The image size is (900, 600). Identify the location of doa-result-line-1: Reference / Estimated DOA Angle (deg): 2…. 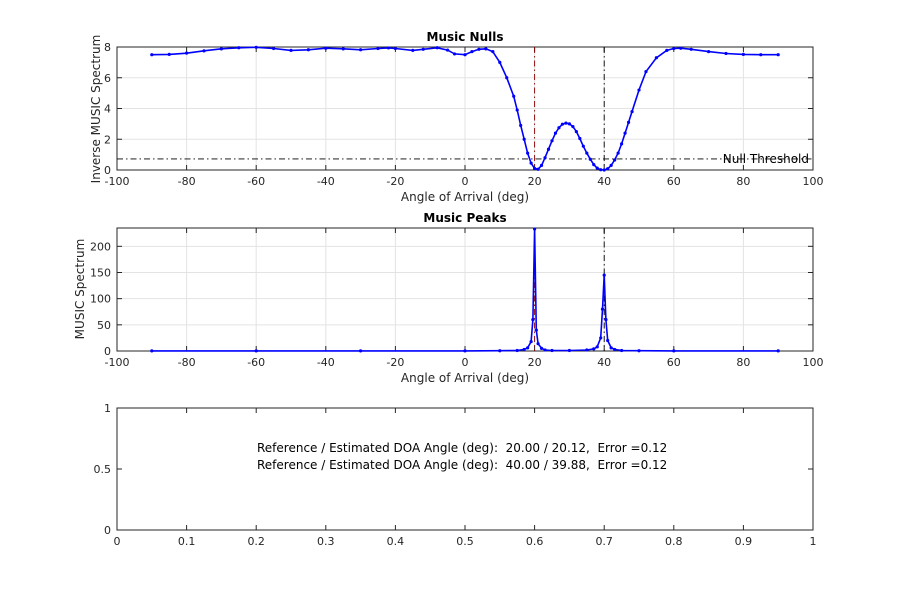
(462, 448).